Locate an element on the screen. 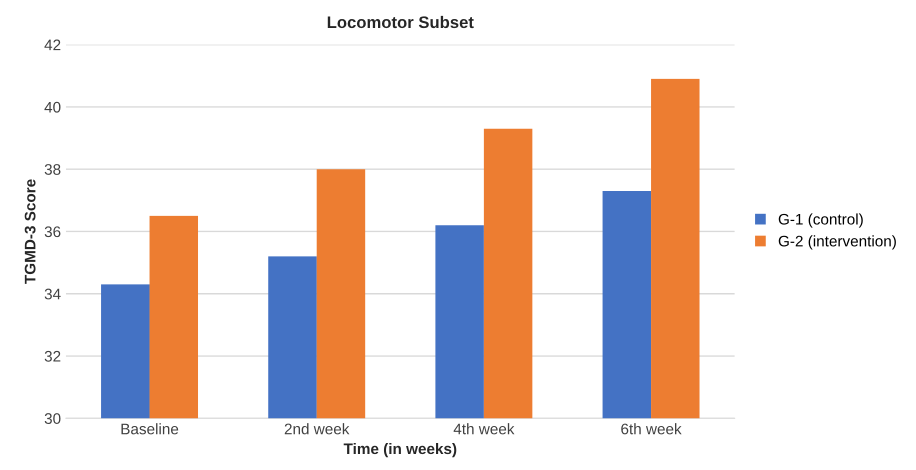 Image resolution: width=916 pixels, height=470 pixels. legend-label: G-2 (intervention) is located at coordinates (837, 242).